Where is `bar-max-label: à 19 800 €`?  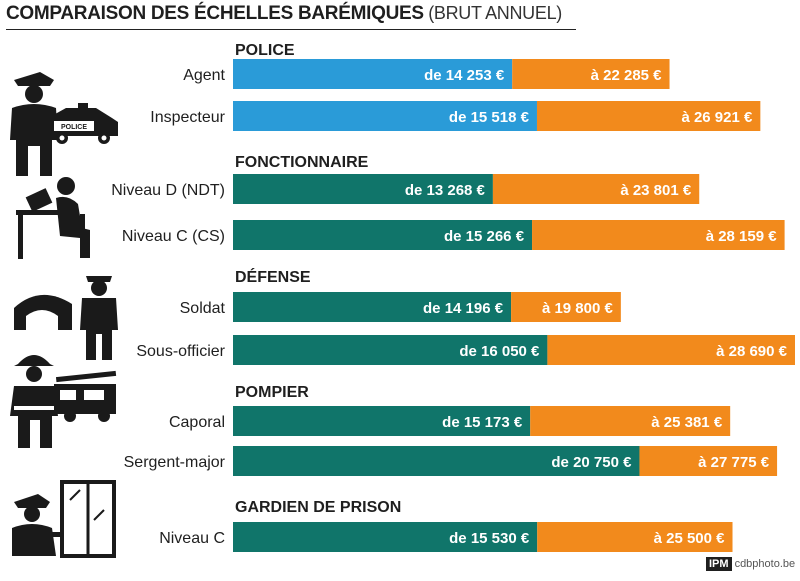 bar-max-label: à 19 800 € is located at coordinates (578, 308).